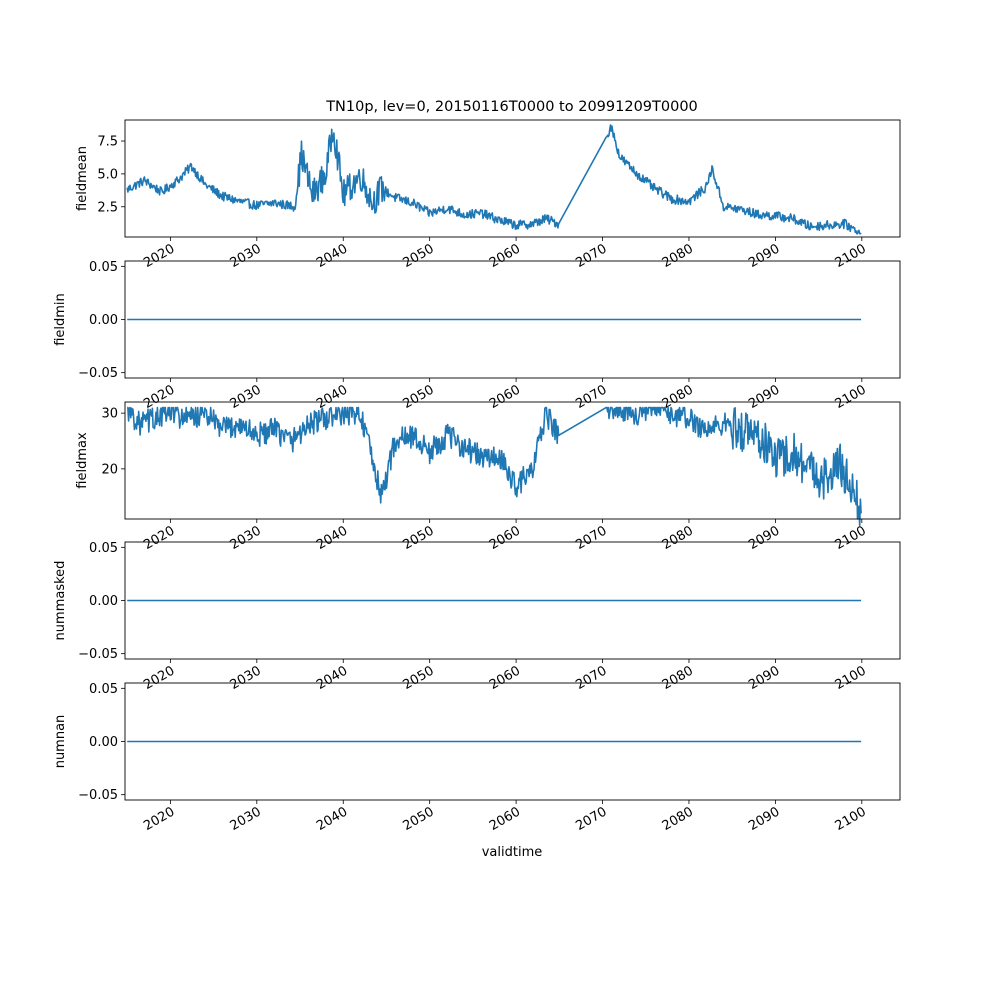 Image resolution: width=1000 pixels, height=1000 pixels. Describe the element at coordinates (60, 742) in the screenshot. I see `y-axis-label: numnan` at that location.